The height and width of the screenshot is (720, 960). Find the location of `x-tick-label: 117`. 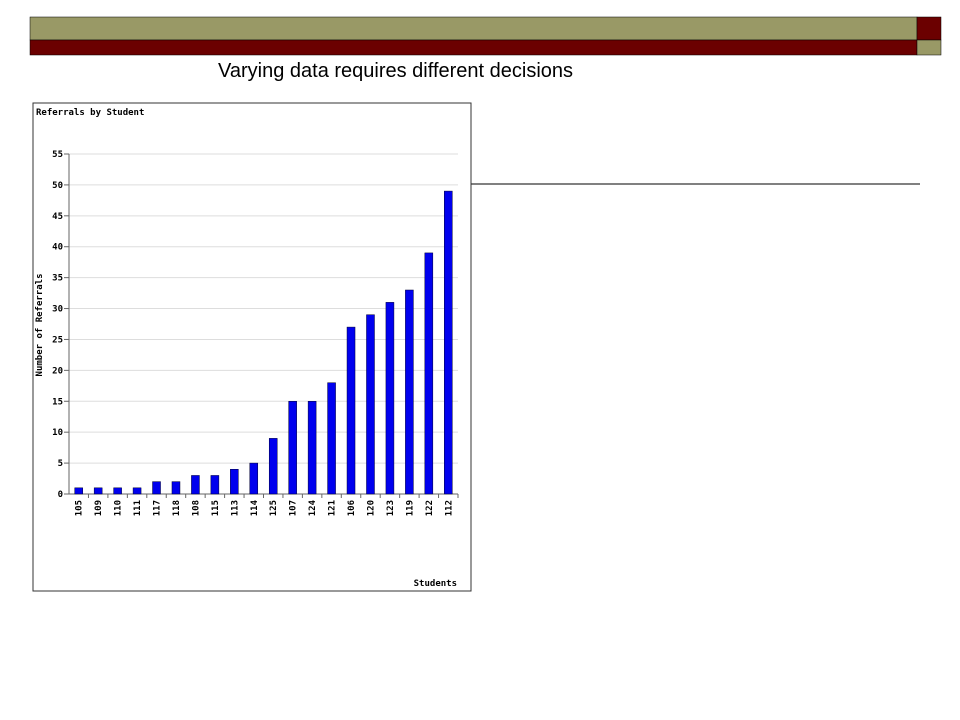

x-tick-label: 117 is located at coordinates (158, 508).